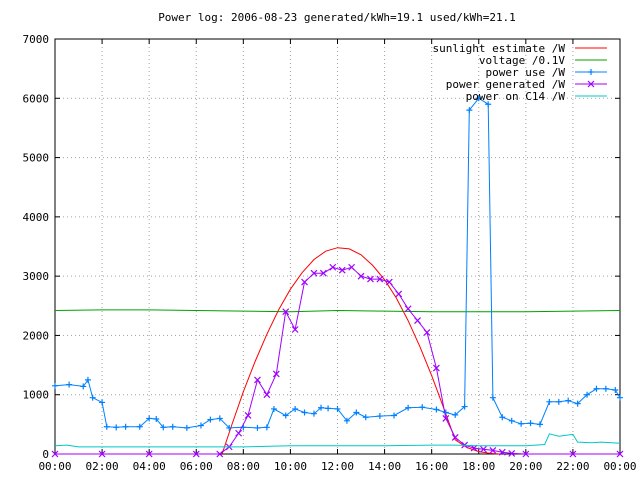 This screenshot has height=480, width=640. What do you see at coordinates (36, 158) in the screenshot?
I see `y-tick-label: 5000` at bounding box center [36, 158].